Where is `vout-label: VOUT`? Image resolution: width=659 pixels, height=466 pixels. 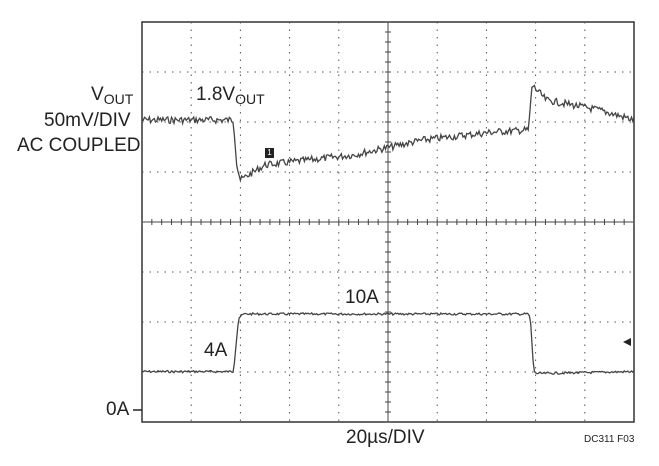 vout-label: VOUT is located at coordinates (112, 95).